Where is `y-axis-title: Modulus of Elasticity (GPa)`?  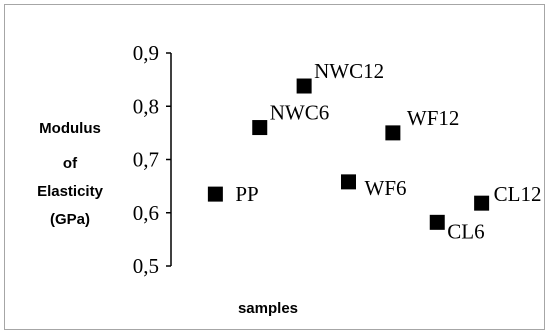 y-axis-title: Modulus of Elasticity (GPa) is located at coordinates (70, 174).